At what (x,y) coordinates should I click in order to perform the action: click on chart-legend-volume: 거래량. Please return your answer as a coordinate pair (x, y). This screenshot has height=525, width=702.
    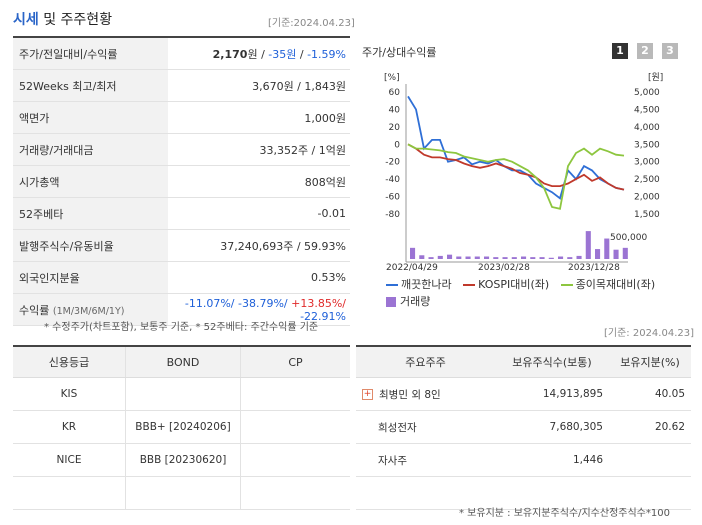
    Looking at the image, I should click on (408, 301).